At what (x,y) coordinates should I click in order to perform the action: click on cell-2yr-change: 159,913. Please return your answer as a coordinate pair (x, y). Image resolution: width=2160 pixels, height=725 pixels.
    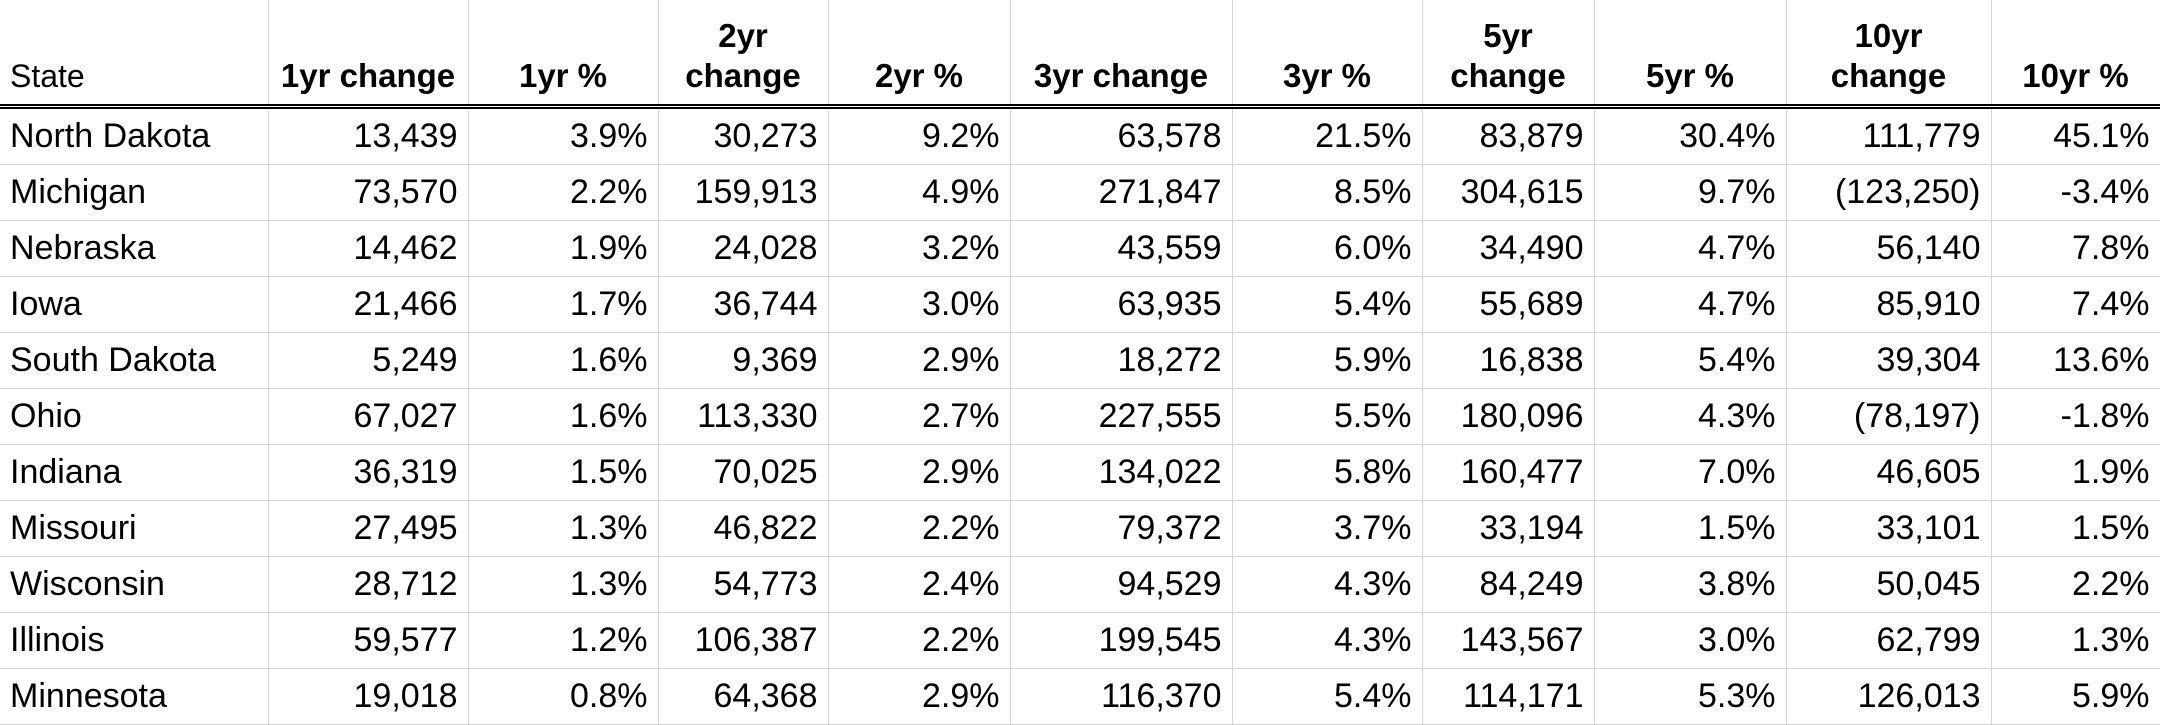
    Looking at the image, I should click on (743, 192).